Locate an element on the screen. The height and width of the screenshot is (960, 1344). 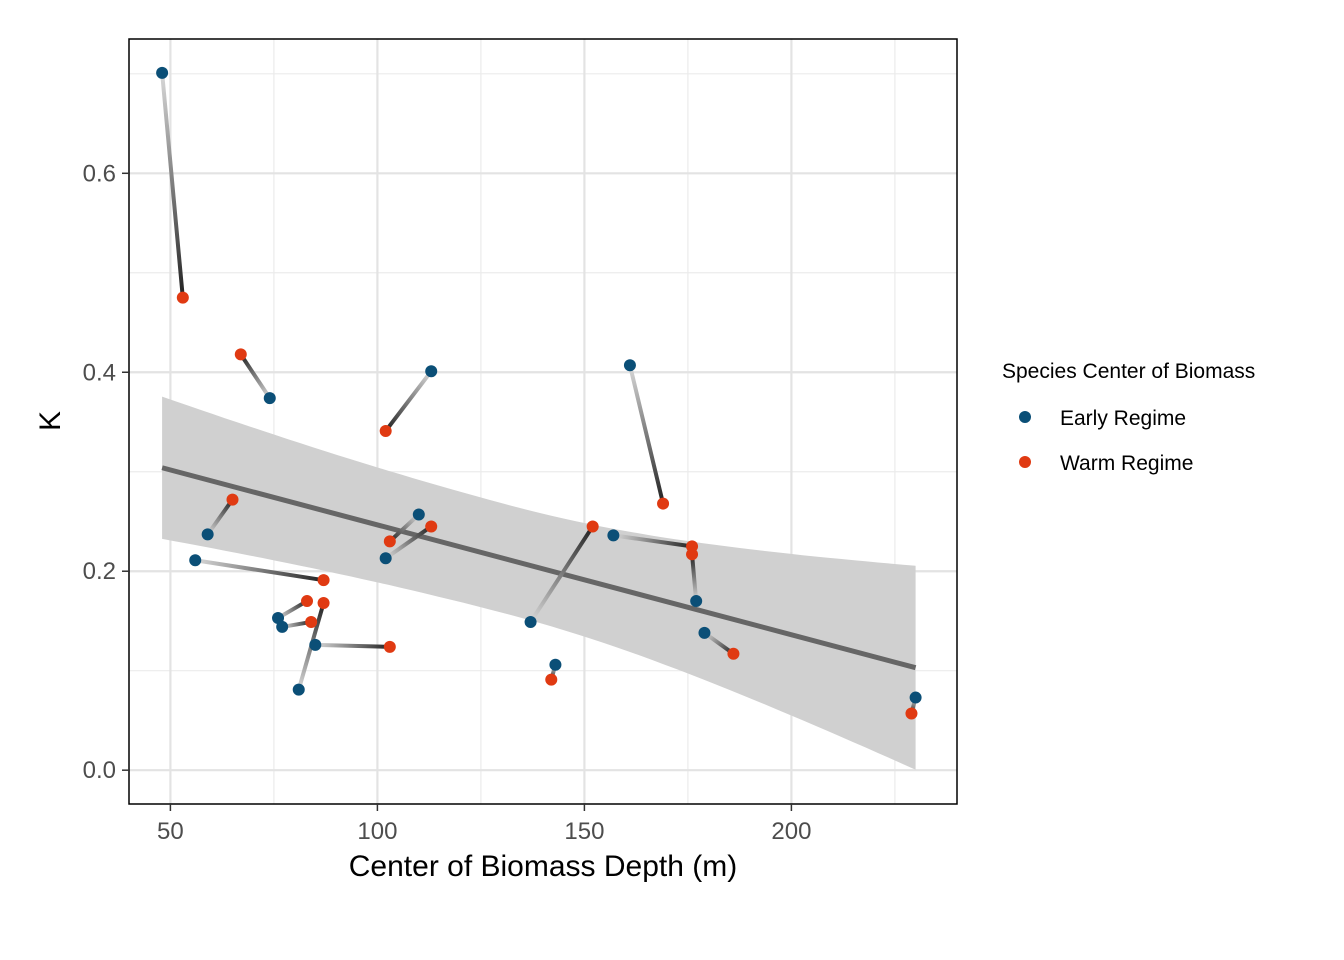
y-tick-label: 0.4 is located at coordinates (99, 372).